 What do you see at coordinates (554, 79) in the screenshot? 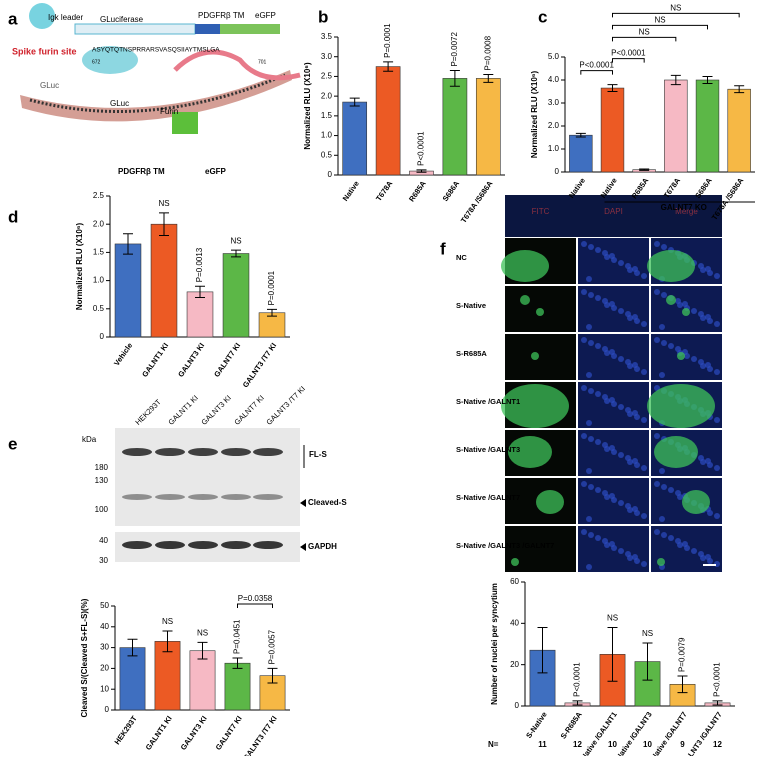
I see `y-tick-label: 4.0` at bounding box center [554, 79].